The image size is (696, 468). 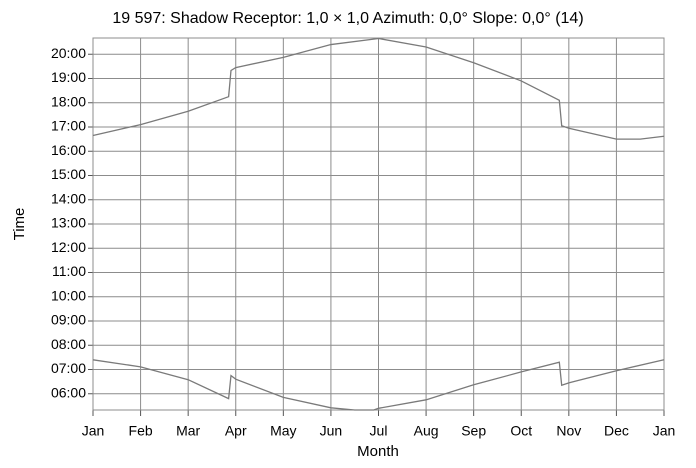 What do you see at coordinates (68, 320) in the screenshot?
I see `y-tick-label: 09:00` at bounding box center [68, 320].